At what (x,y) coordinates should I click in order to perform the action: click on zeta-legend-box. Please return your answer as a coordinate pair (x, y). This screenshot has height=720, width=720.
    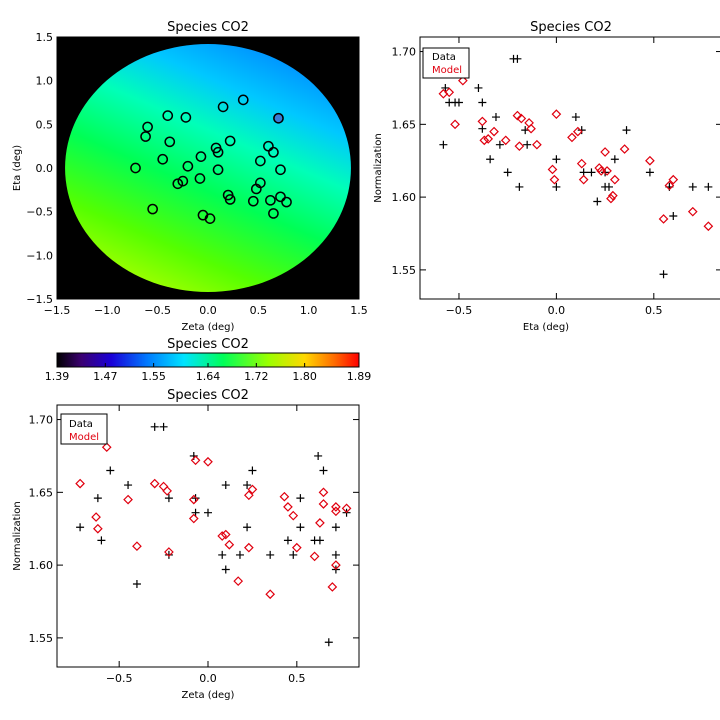
    Looking at the image, I should click on (84, 429).